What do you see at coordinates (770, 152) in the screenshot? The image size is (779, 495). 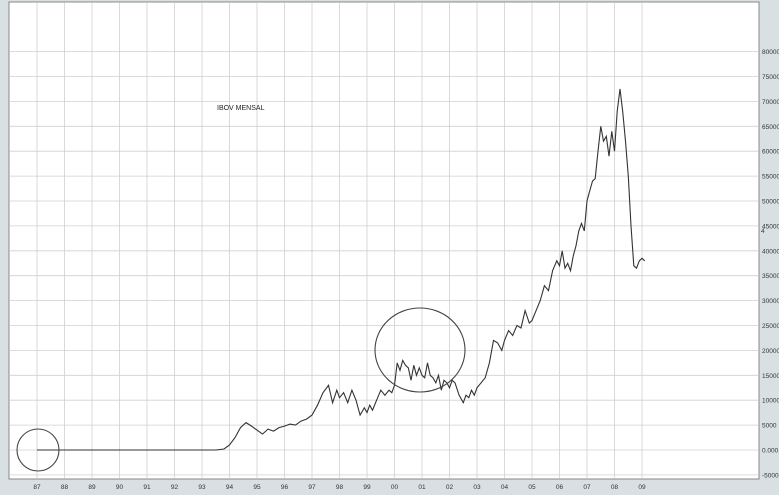 I see `y-tick-label: 60000` at bounding box center [770, 152].